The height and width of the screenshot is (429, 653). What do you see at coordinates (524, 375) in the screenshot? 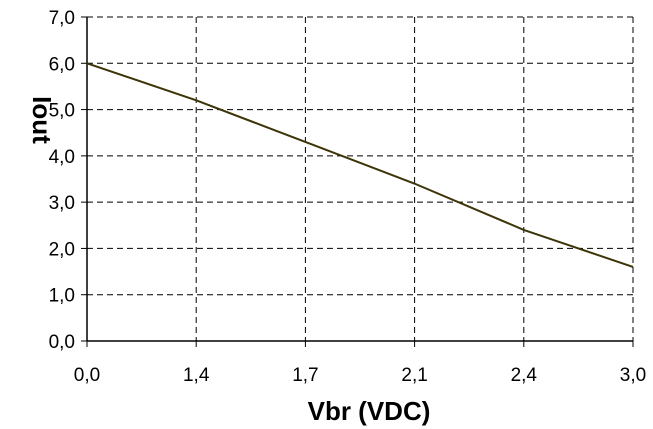
I see `x-tick-label: 2,4` at bounding box center [524, 375].